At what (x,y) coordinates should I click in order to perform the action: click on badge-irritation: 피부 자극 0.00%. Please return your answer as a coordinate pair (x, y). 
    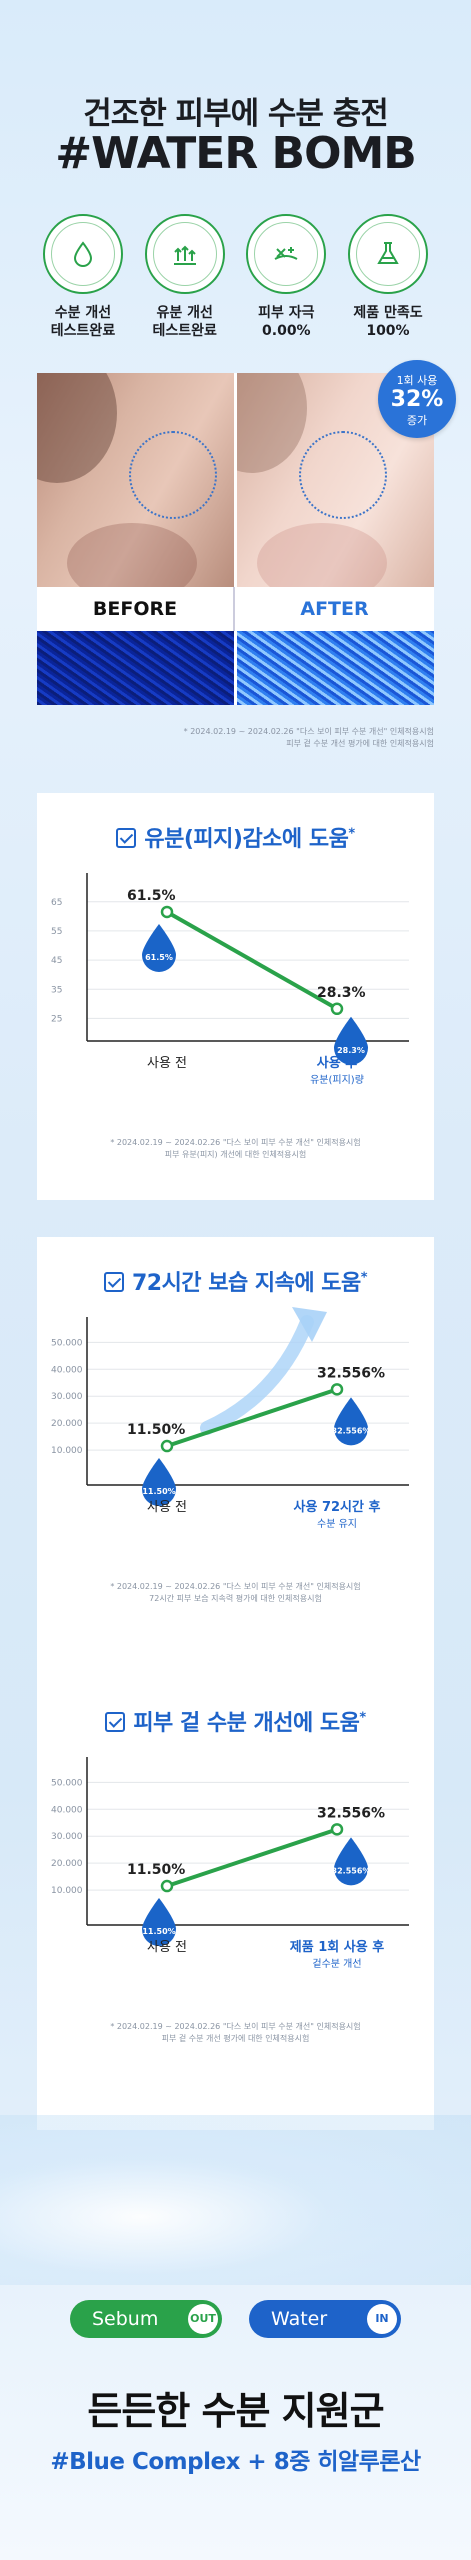
    Looking at the image, I should click on (286, 277).